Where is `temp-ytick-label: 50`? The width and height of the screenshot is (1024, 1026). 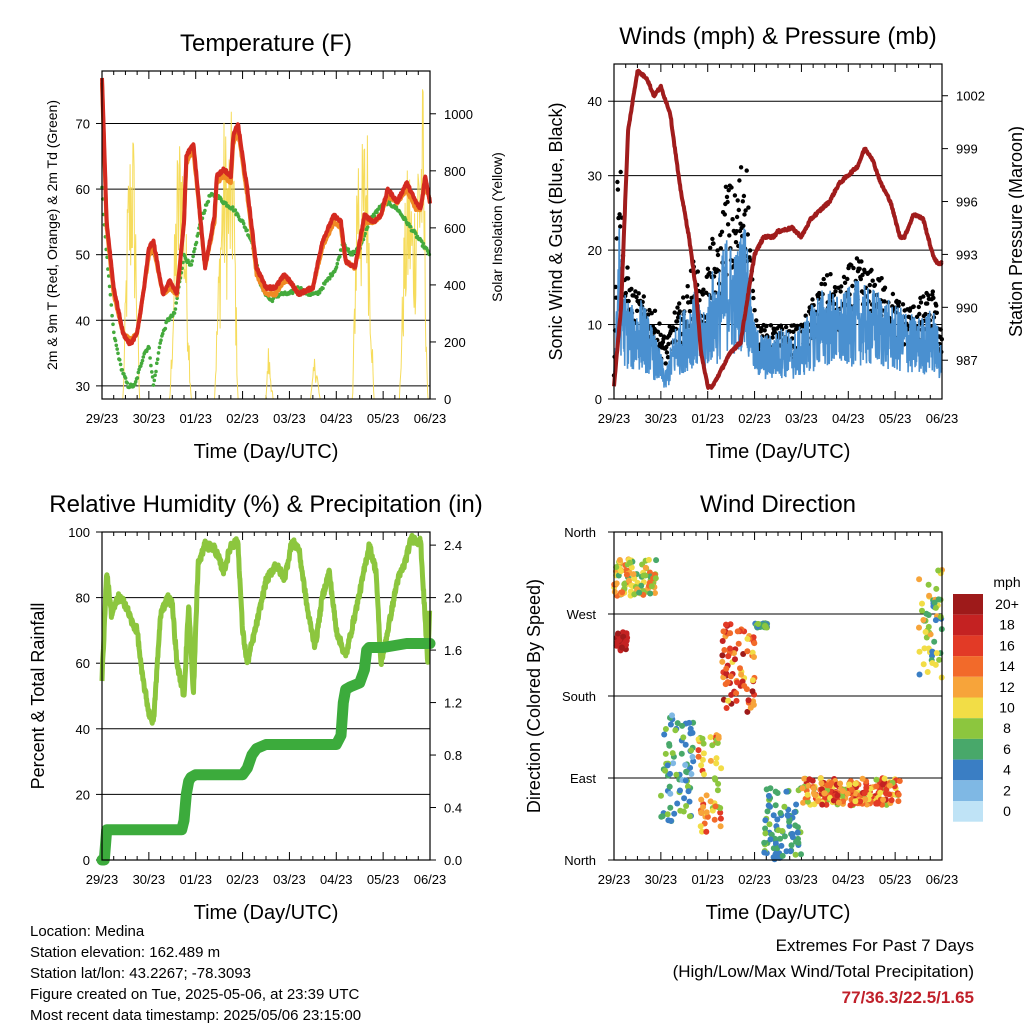
temp-ytick-label: 50 is located at coordinates (83, 255).